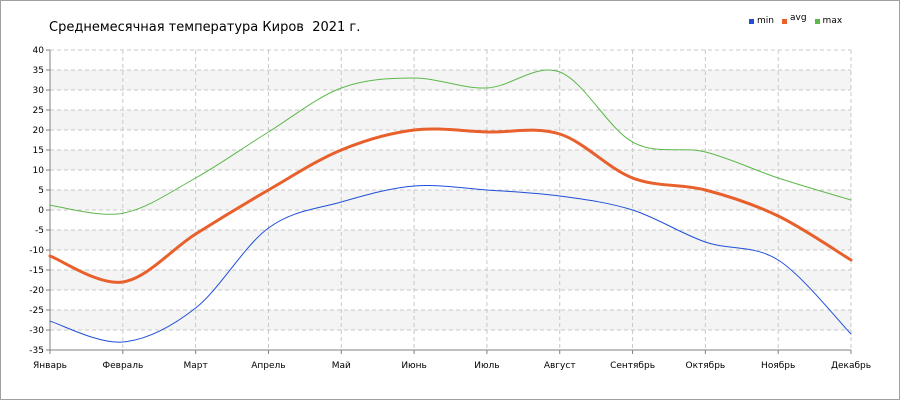  What do you see at coordinates (784, 21) in the screenshot?
I see `legend-swatch-avg` at bounding box center [784, 21].